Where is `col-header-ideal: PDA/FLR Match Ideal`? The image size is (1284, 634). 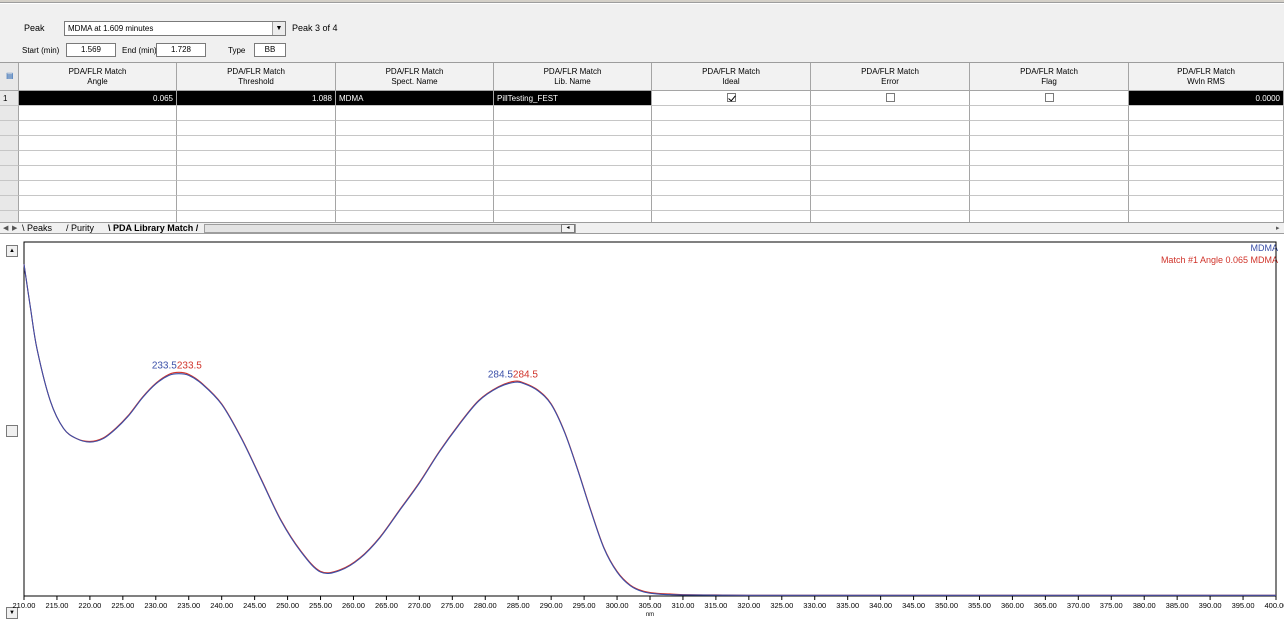 col-header-ideal: PDA/FLR Match Ideal is located at coordinates (731, 77).